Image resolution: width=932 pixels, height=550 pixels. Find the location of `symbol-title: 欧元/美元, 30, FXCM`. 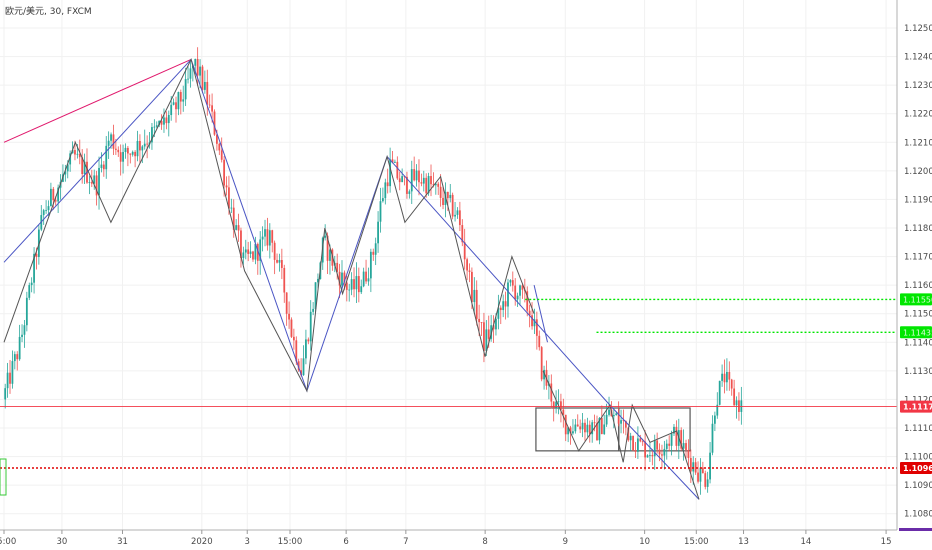

symbol-title: 欧元/美元, 30, FXCM is located at coordinates (48, 11).